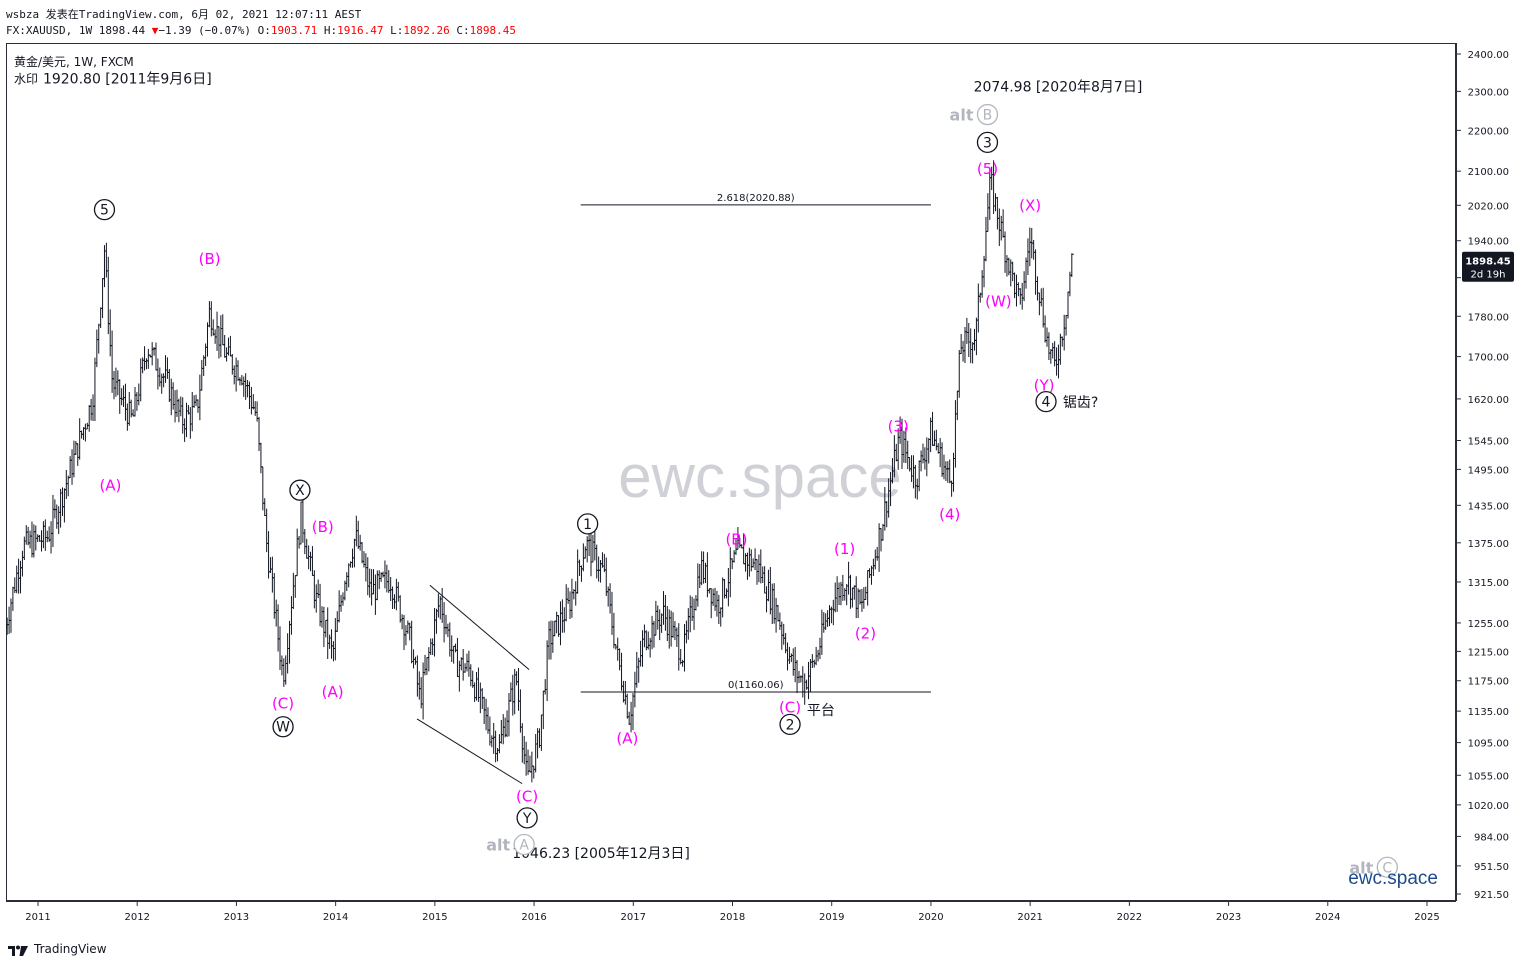 The image size is (1525, 969). Describe the element at coordinates (1488, 266) in the screenshot. I see `current-price-tag` at that location.